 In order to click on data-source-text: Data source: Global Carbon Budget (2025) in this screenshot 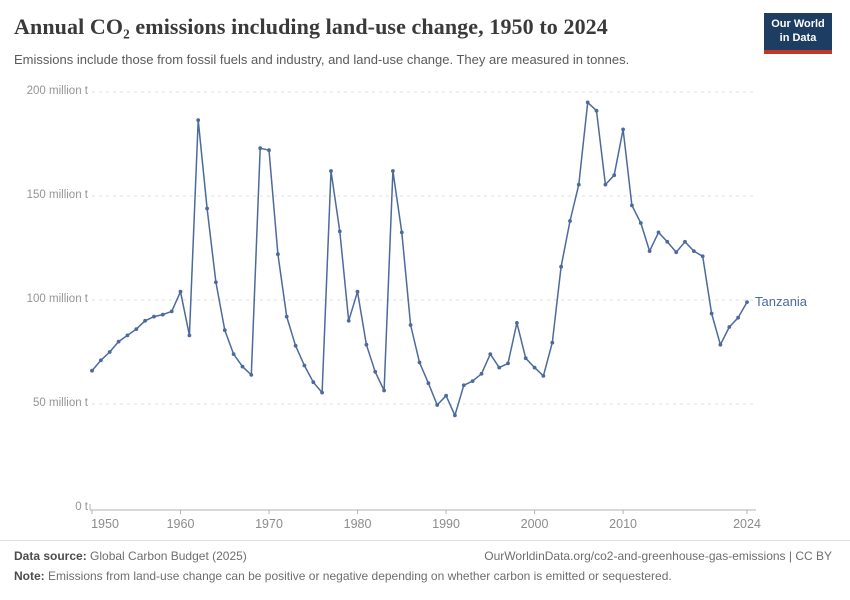, I will do `click(130, 556)`.